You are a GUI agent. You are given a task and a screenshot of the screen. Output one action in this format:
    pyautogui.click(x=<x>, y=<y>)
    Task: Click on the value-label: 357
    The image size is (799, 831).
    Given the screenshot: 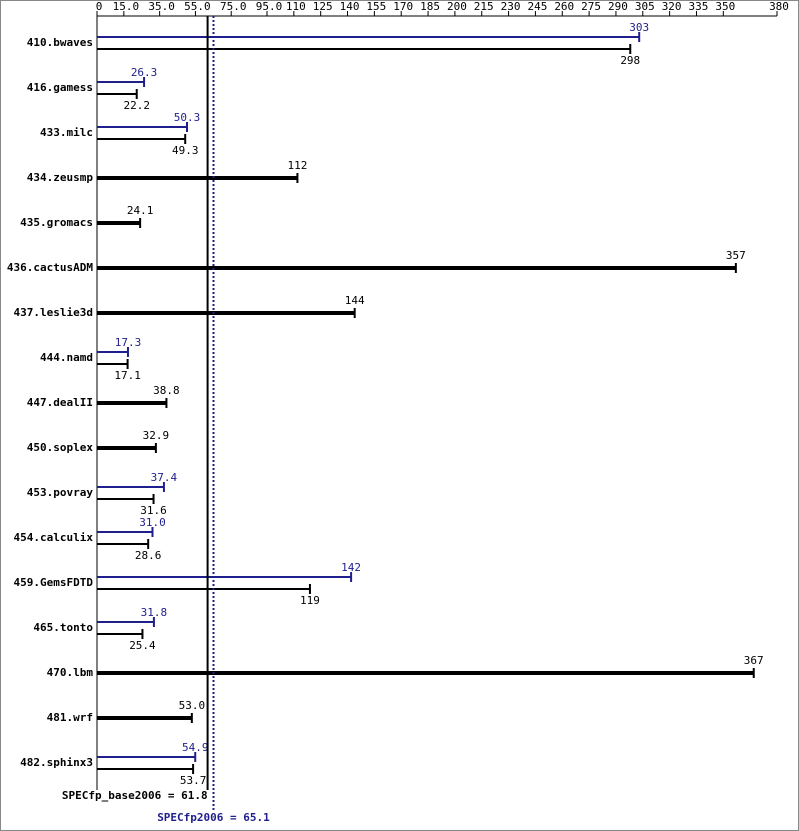 What is the action you would take?
    pyautogui.click(x=736, y=255)
    